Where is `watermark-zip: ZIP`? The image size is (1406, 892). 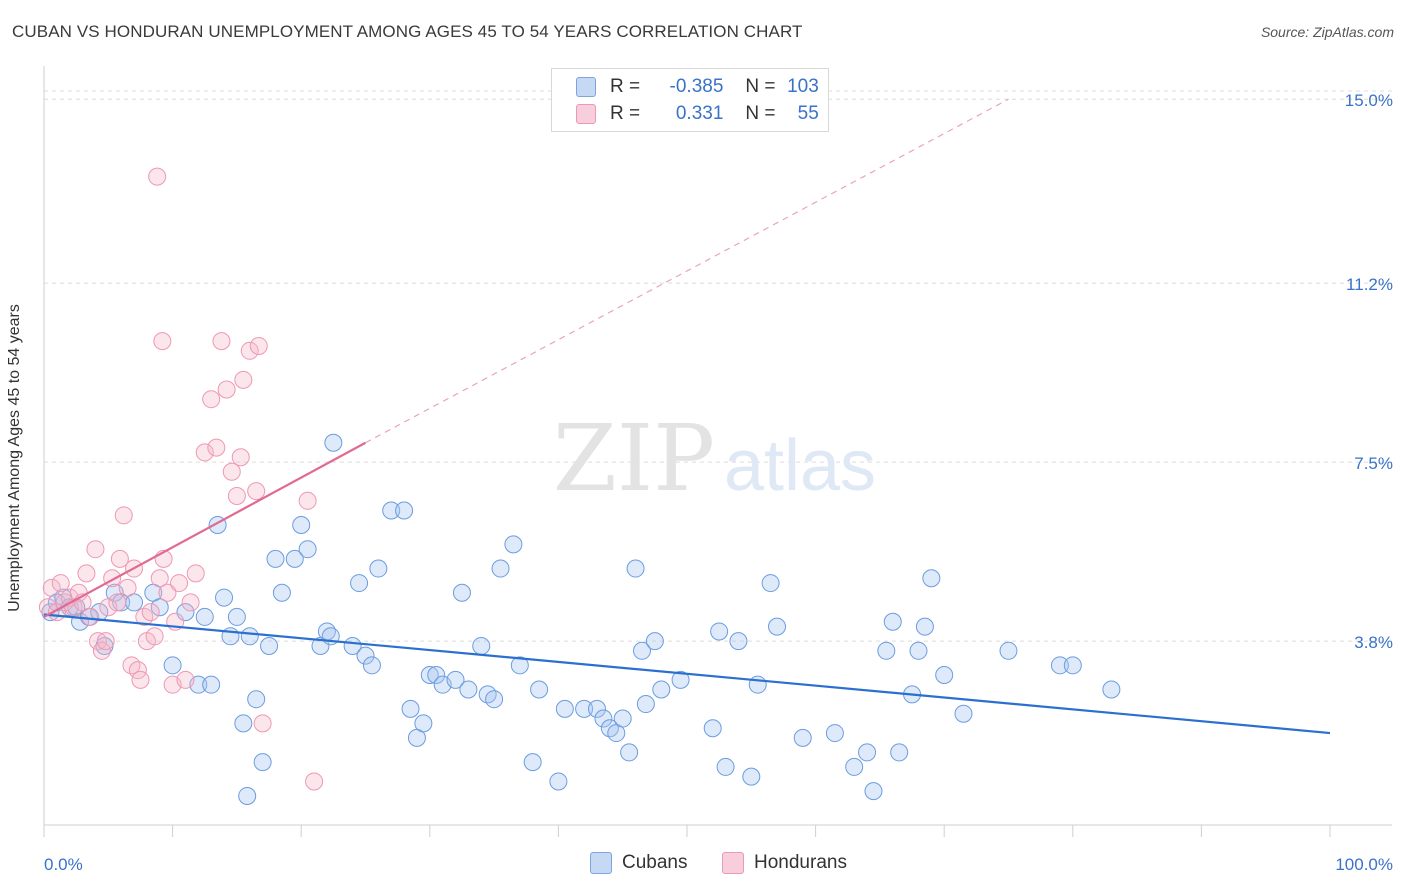
watermark-zip: ZIP is located at coordinates (634, 458).